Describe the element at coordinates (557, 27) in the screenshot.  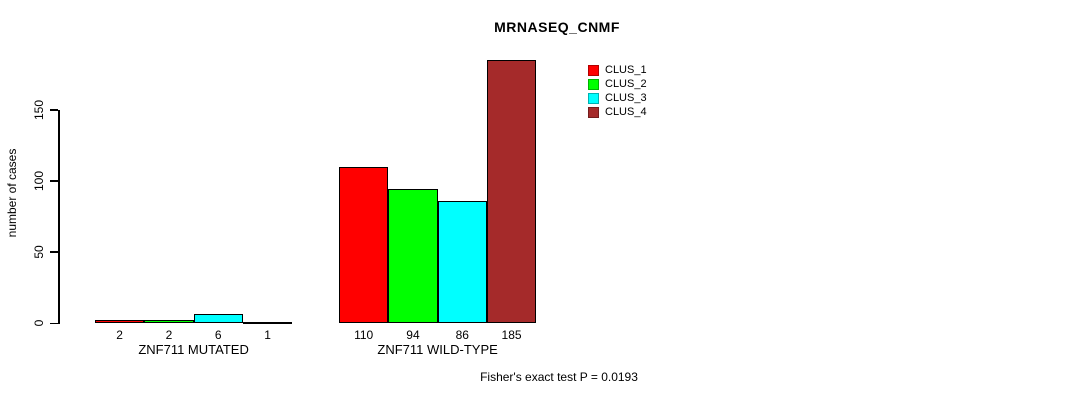
I see `chart-title: MRNASEQ_CNMF` at that location.